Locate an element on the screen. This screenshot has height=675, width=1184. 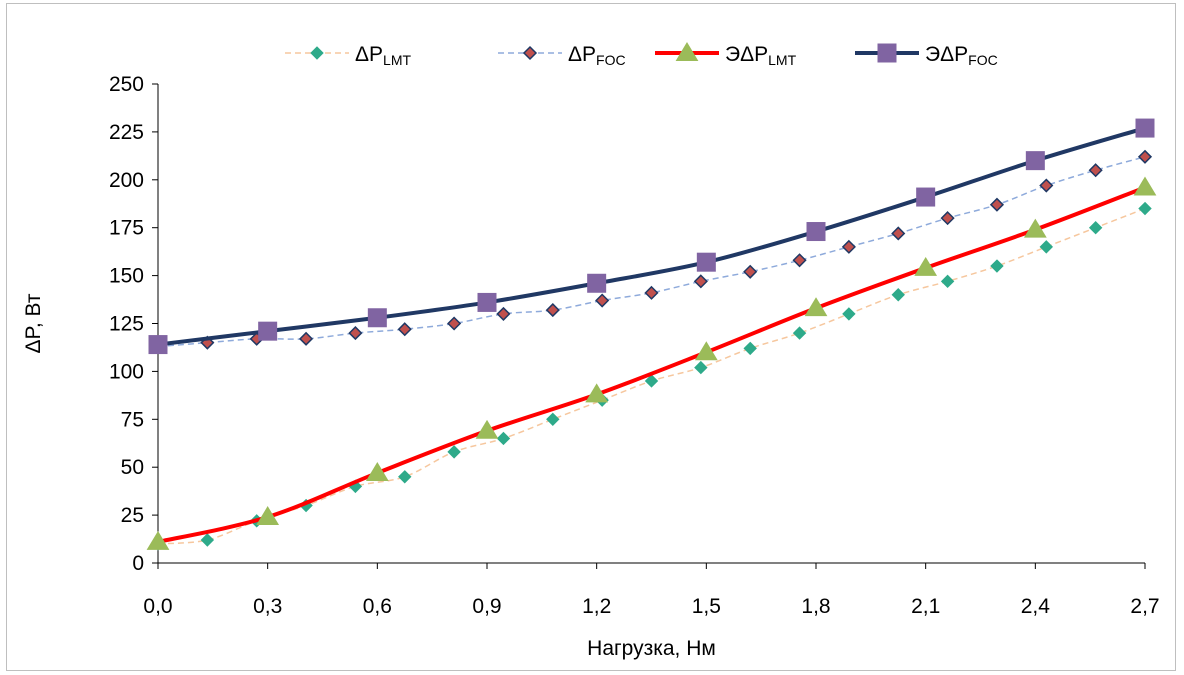
x-tick-label: 1,8 is located at coordinates (815, 606).